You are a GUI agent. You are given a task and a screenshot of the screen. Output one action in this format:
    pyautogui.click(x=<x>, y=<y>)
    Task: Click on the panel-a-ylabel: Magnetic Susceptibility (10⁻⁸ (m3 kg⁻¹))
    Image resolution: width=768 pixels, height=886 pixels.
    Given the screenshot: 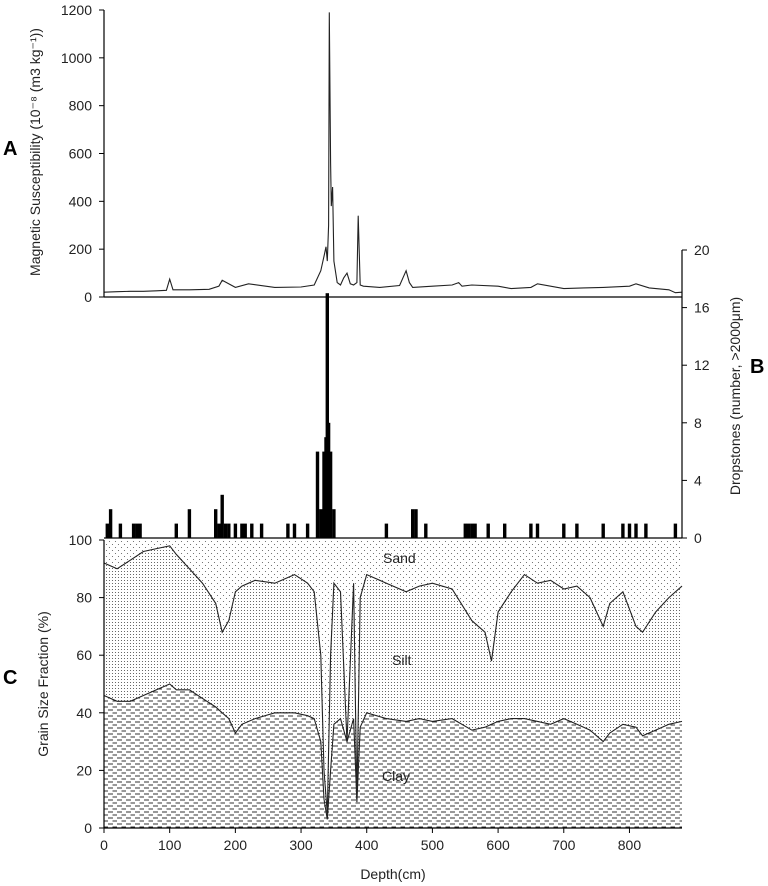 What is the action you would take?
    pyautogui.click(x=35, y=152)
    